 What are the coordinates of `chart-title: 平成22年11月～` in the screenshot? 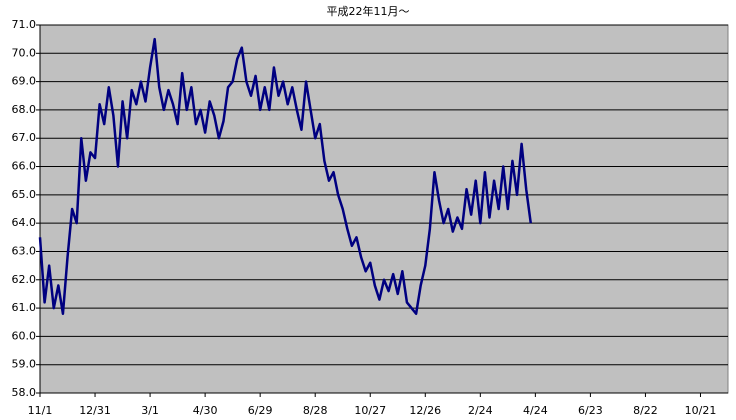 It's located at (368, 11).